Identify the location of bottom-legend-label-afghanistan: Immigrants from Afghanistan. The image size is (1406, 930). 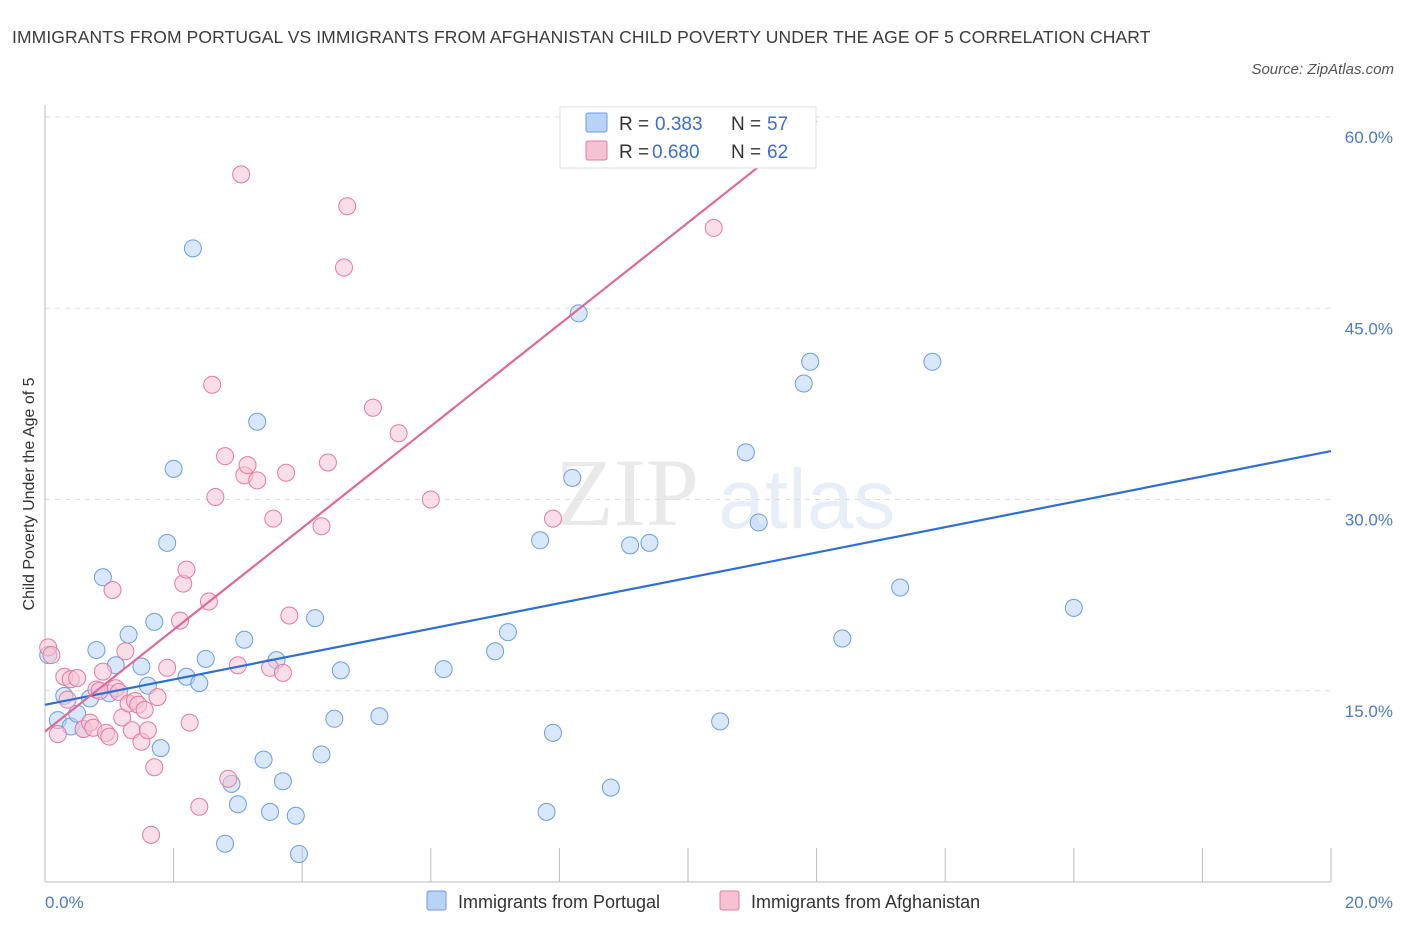
(865, 902).